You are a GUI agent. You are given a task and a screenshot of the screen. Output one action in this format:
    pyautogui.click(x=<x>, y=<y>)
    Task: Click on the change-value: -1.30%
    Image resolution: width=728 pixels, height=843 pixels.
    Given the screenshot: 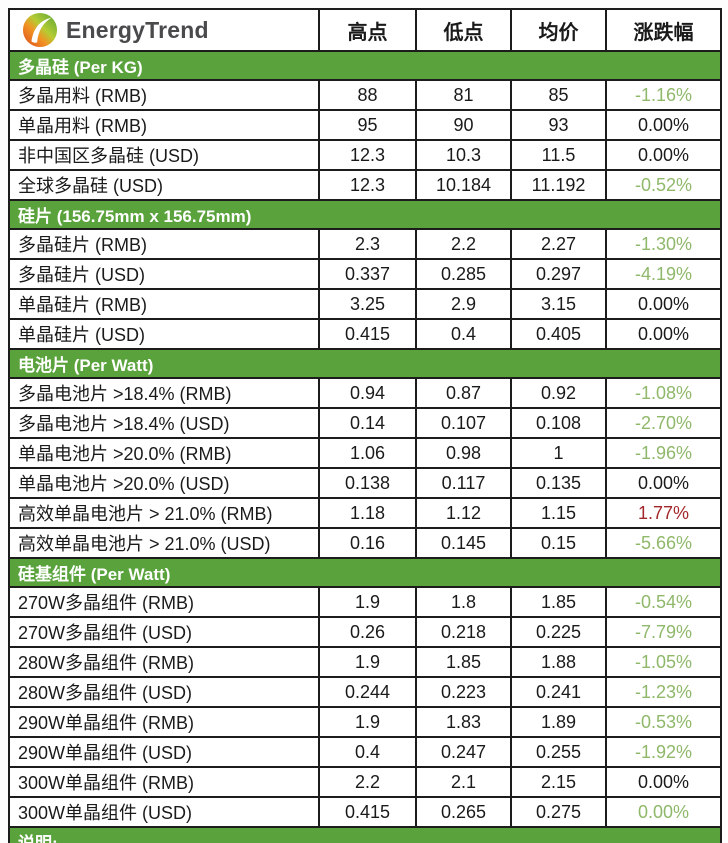 What is the action you would take?
    pyautogui.click(x=663, y=244)
    